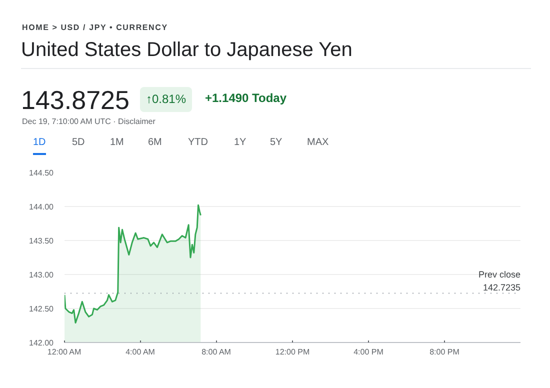  Describe the element at coordinates (89, 122) in the screenshot. I see `text: Dec 19, 7:10:00 AM UTC · Disclaimer` at that location.